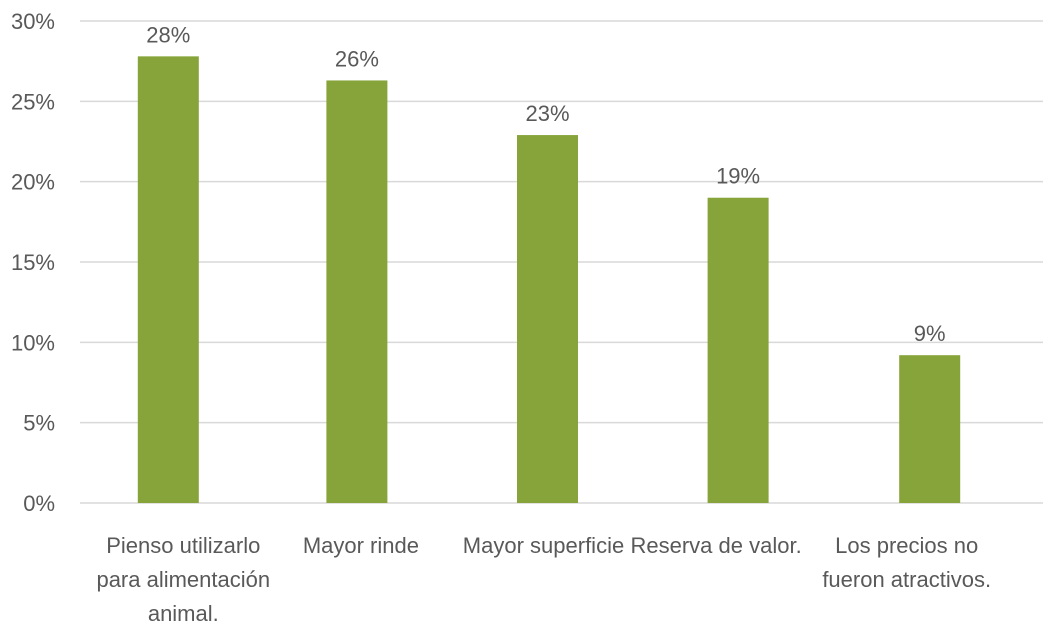 The height and width of the screenshot is (629, 1043). I want to click on x-tick-label-line: animal., so click(183, 613).